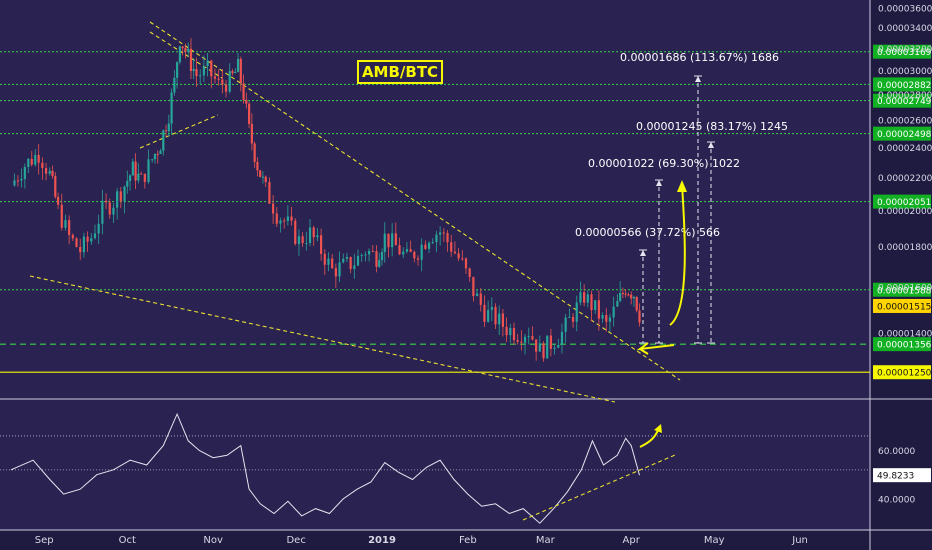 The width and height of the screenshot is (932, 550). I want to click on price-tick-label: 0.00001800, so click(905, 248).